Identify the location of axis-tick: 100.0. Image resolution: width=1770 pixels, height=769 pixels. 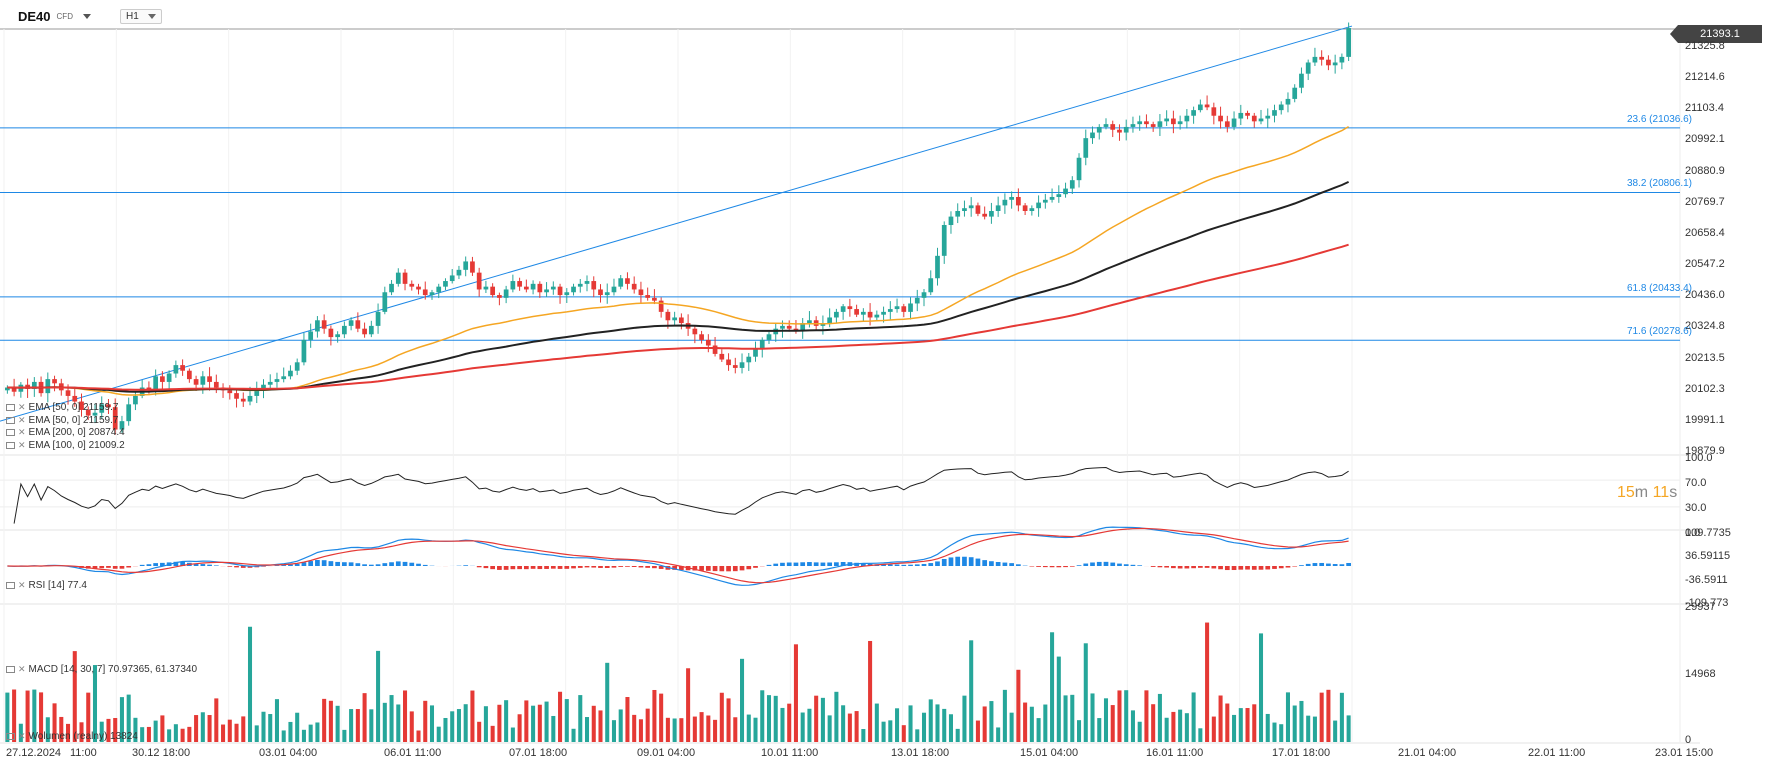
(1699, 458).